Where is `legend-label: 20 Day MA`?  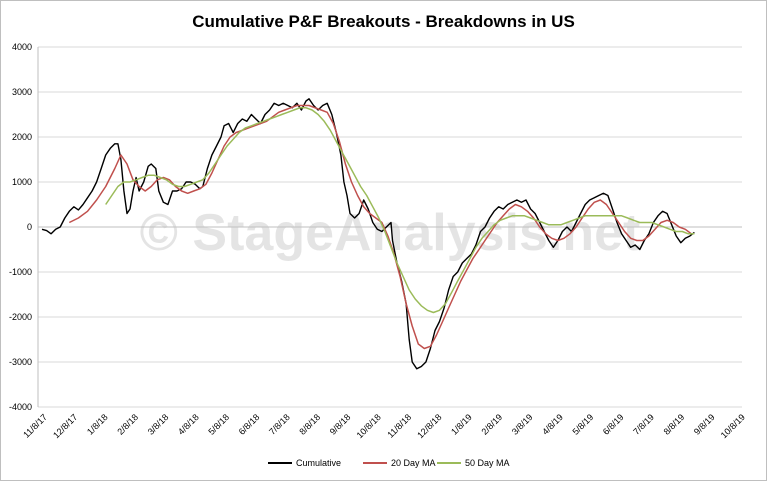 legend-label: 20 Day MA is located at coordinates (413, 463).